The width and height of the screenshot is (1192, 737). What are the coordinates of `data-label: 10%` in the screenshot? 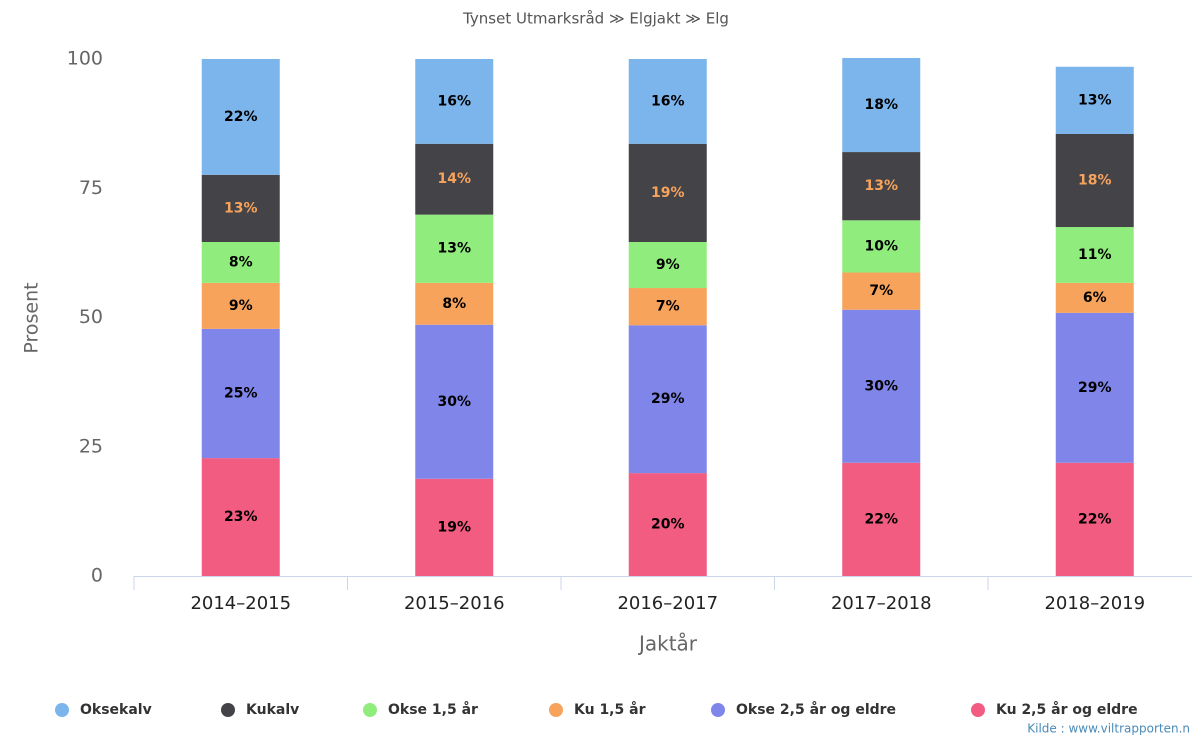 It's located at (881, 246).